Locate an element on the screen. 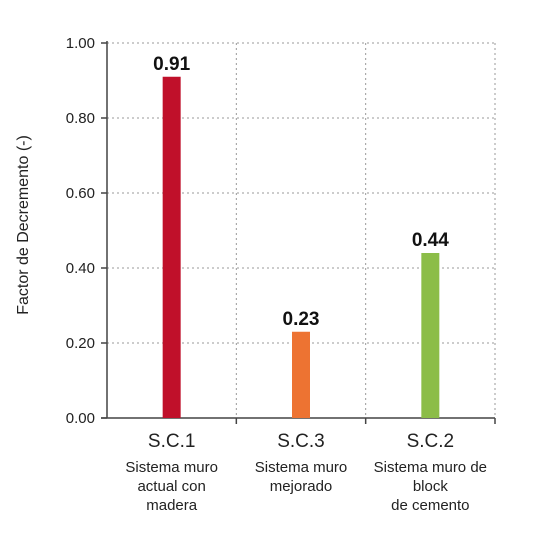 This screenshot has height=534, width=557. category-description-line: madera is located at coordinates (172, 505).